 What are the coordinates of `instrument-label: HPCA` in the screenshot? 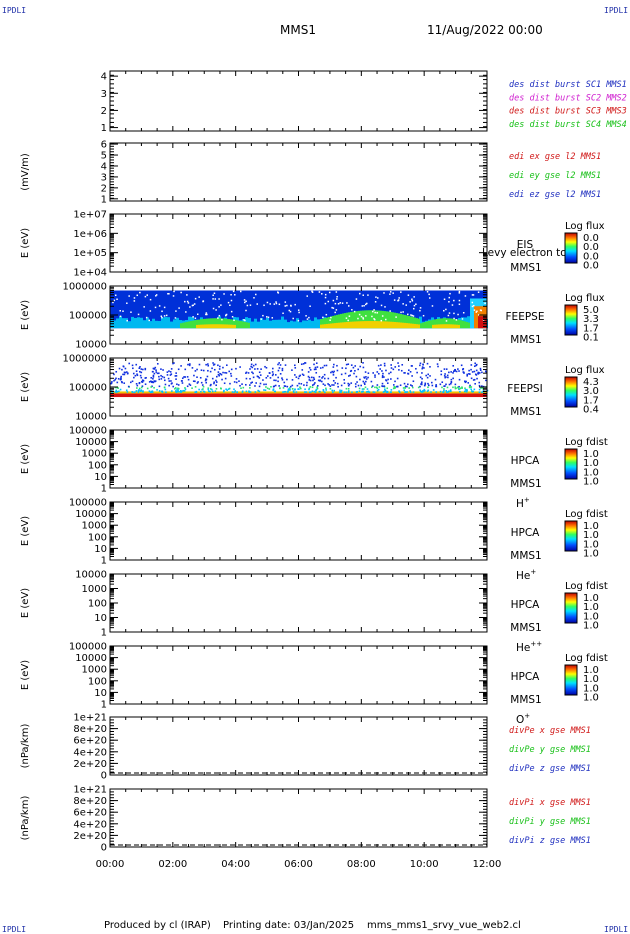 It's located at (526, 605).